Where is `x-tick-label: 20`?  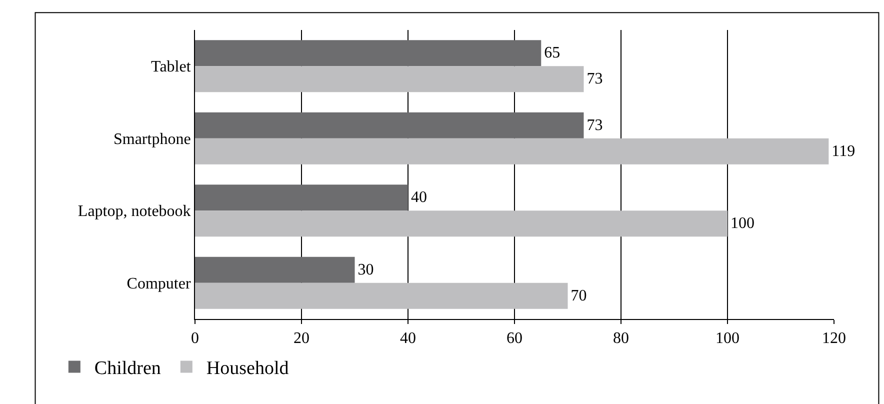 x-tick-label: 20 is located at coordinates (302, 339).